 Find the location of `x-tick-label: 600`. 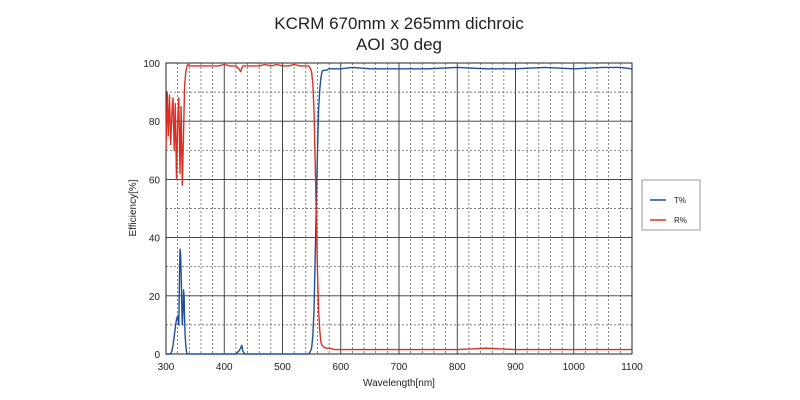

x-tick-label: 600 is located at coordinates (340, 367).